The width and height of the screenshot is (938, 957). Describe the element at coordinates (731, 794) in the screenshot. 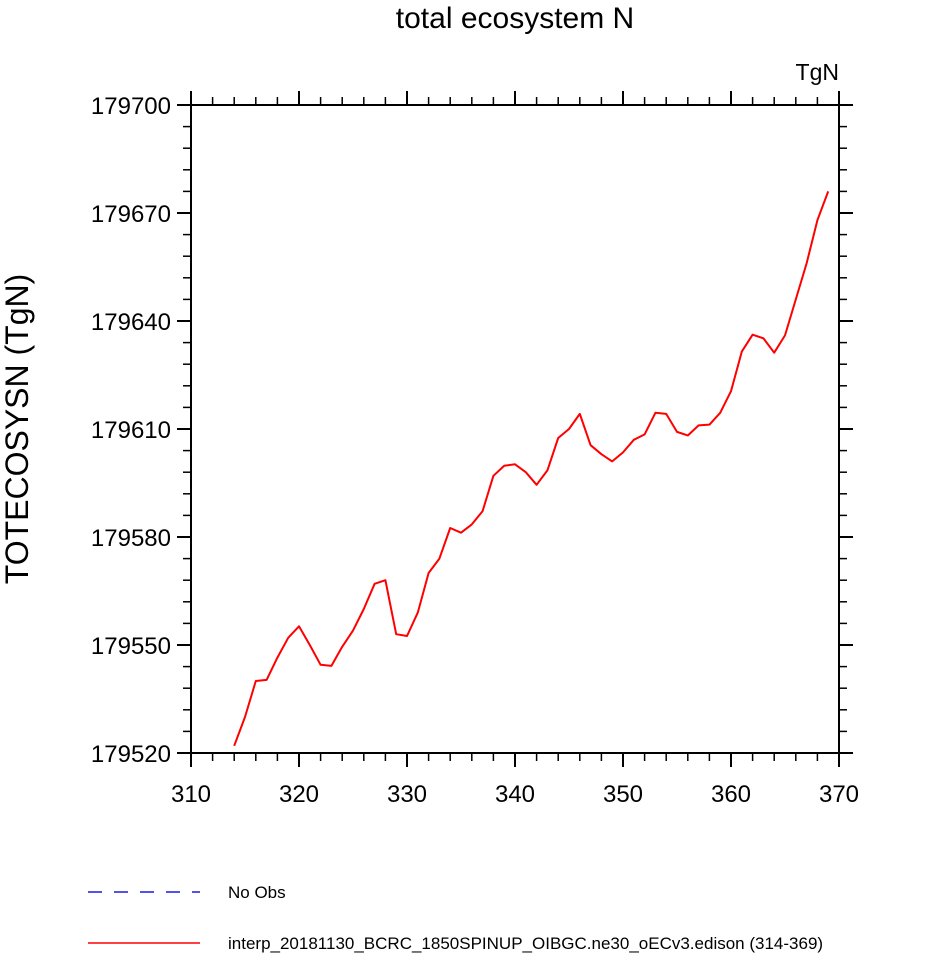

I see `x-tick-label: 360` at that location.